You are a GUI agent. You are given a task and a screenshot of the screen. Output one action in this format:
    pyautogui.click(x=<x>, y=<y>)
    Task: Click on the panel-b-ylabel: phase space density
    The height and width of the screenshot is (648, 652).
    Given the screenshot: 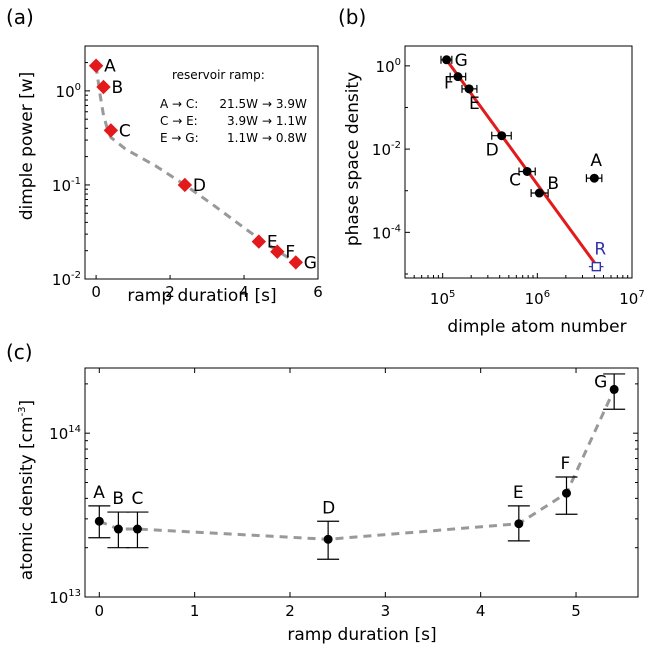 What is the action you would take?
    pyautogui.click(x=353, y=159)
    